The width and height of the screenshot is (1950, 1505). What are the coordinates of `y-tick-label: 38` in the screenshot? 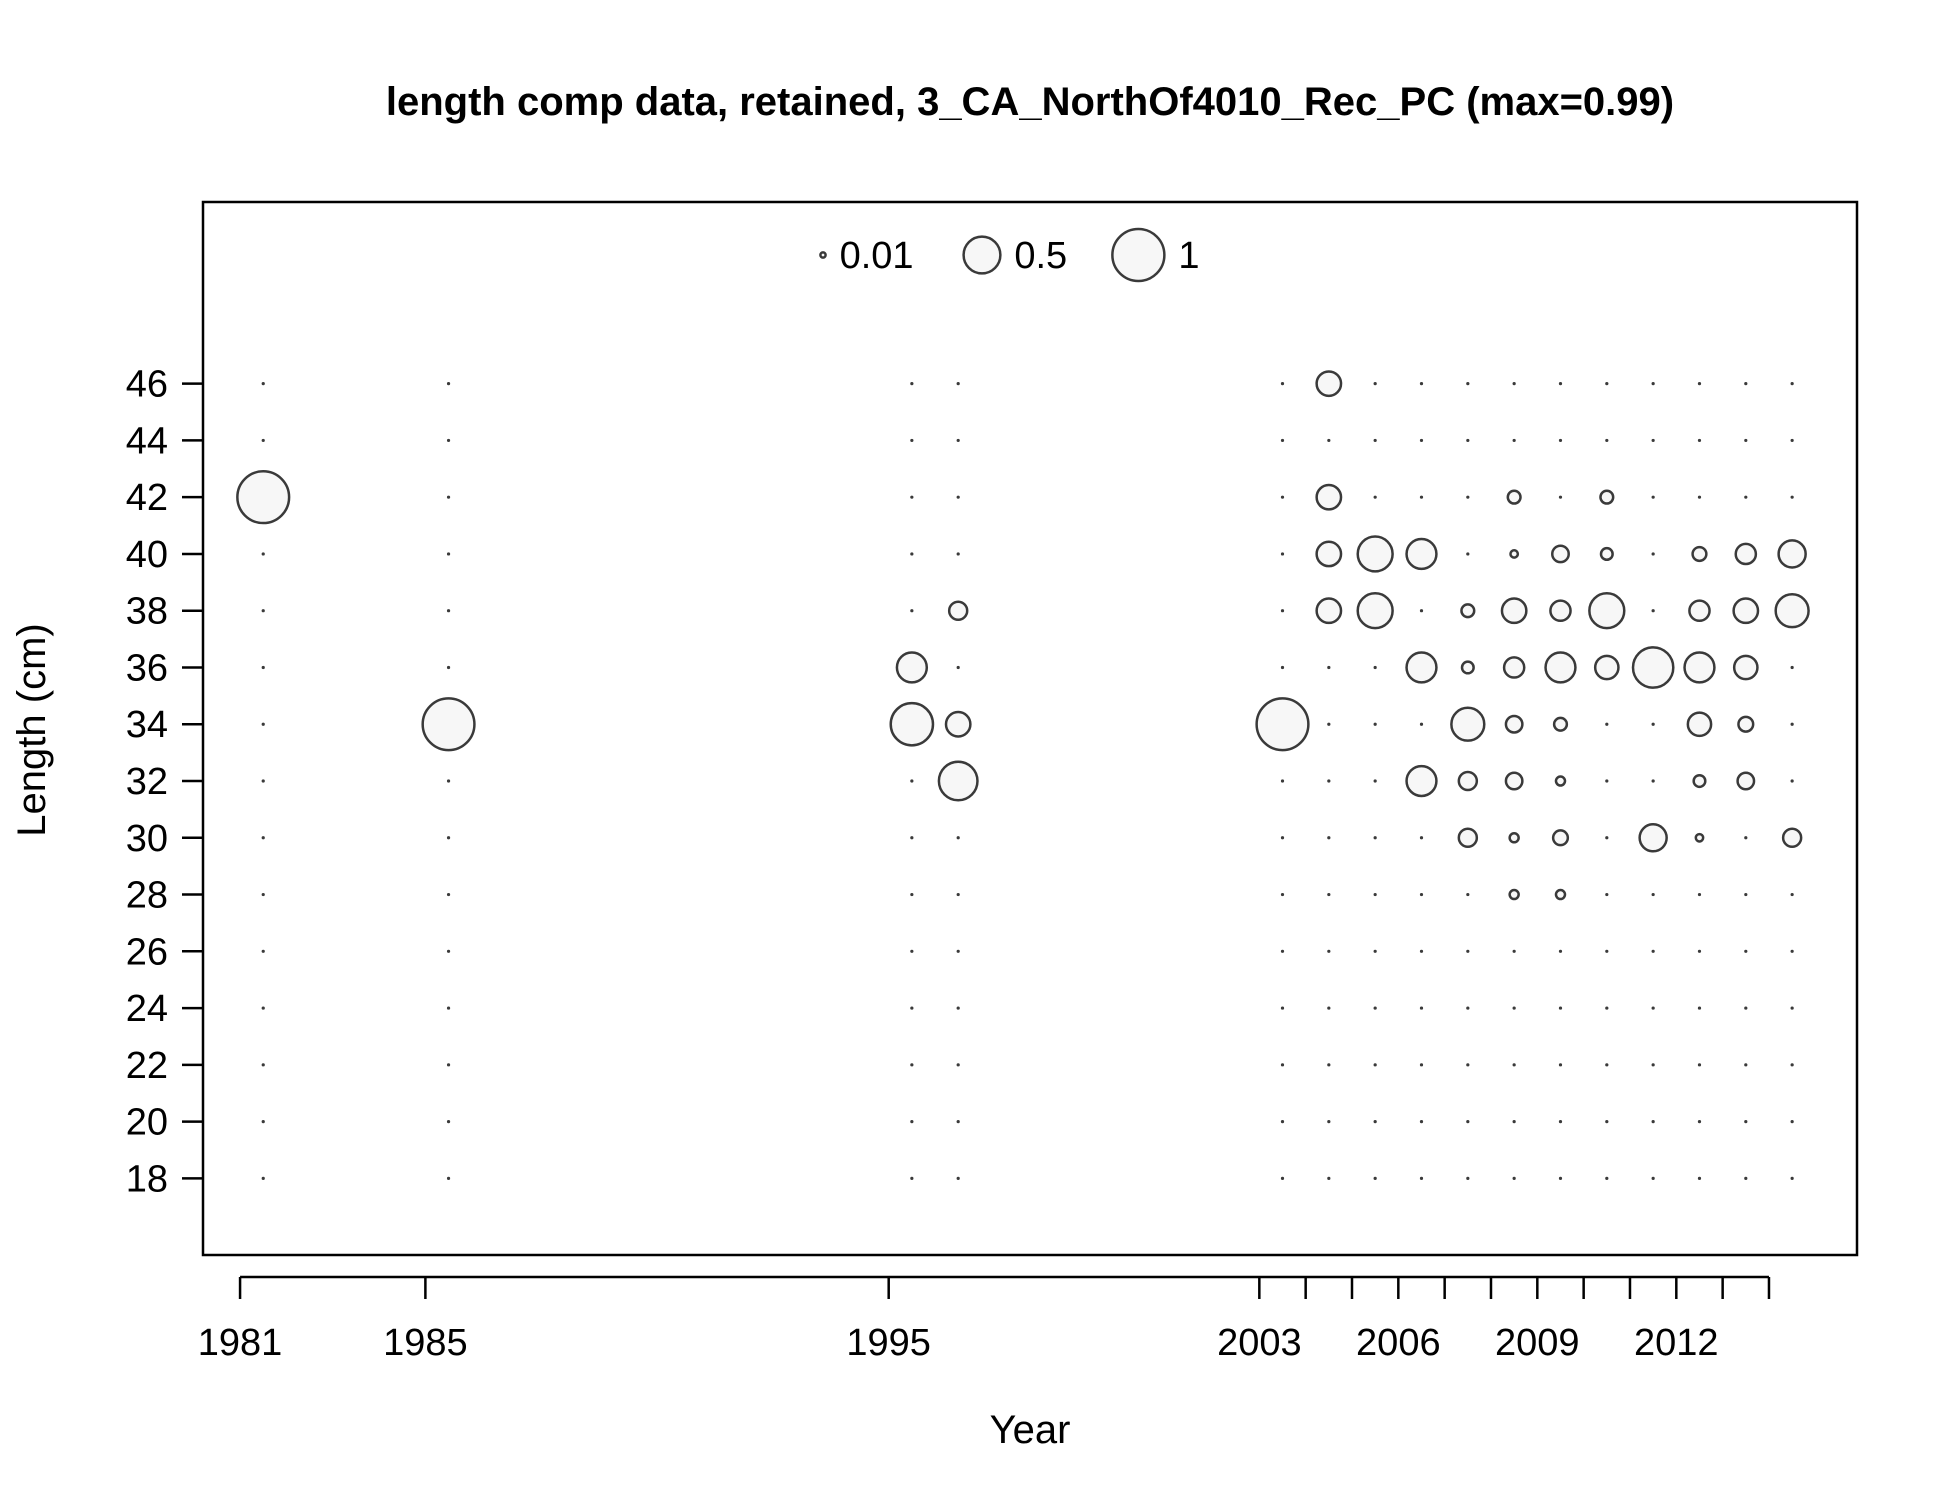 It's located at (147, 612).